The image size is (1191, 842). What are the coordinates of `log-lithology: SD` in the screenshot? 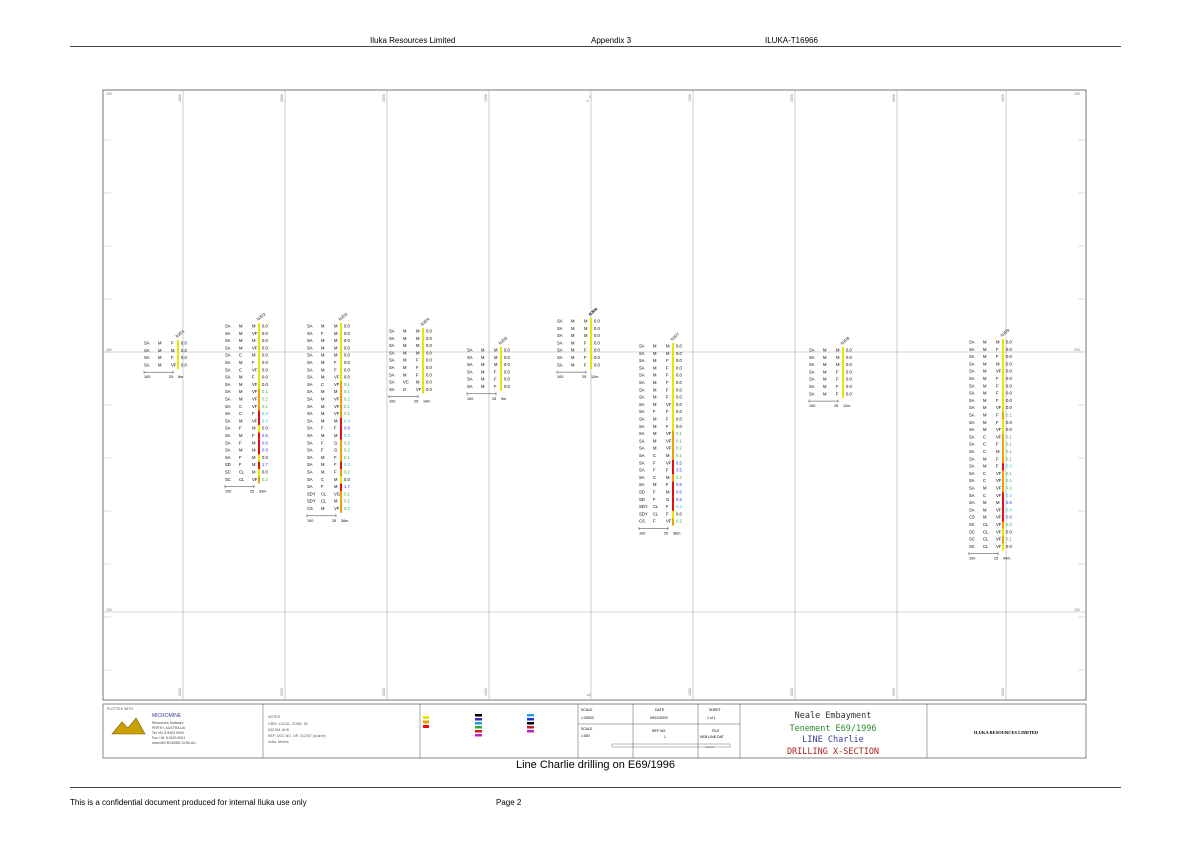 It's located at (228, 464).